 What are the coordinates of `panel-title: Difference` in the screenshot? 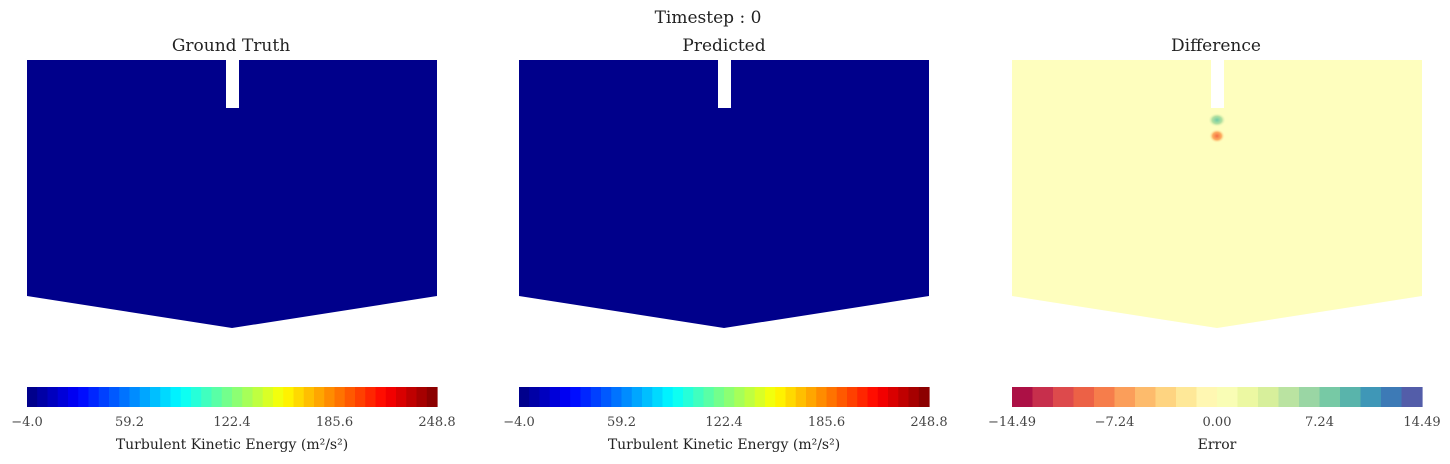 It's located at (1216, 46).